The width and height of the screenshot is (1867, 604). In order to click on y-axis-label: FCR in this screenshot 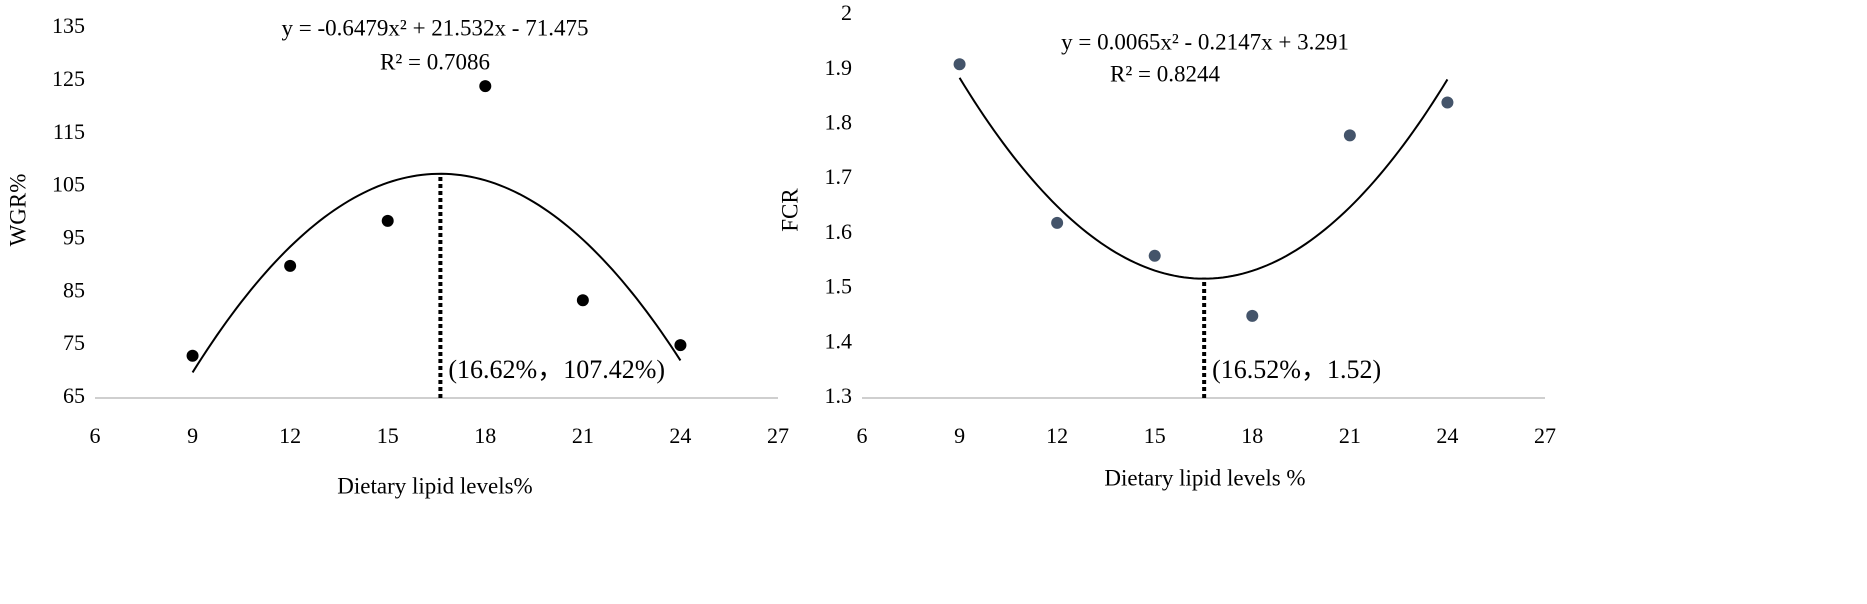, I will do `click(789, 210)`.